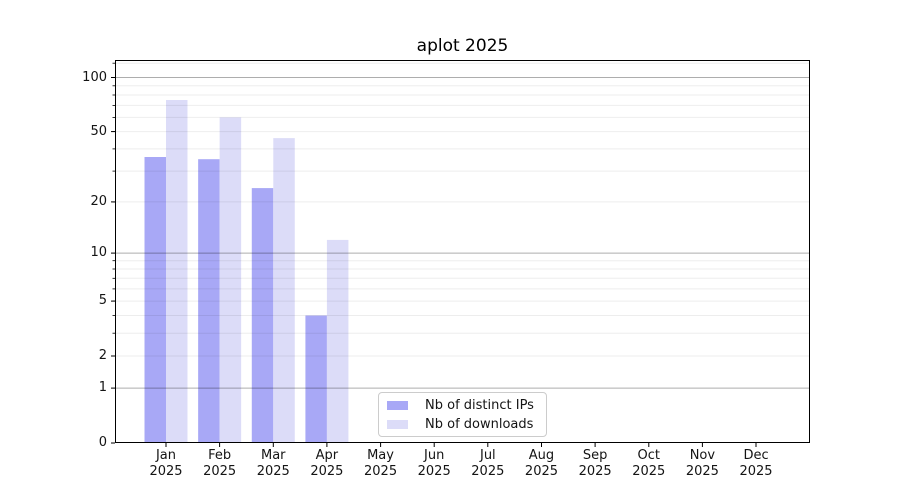  I want to click on x-tick-label-dec: Dec 2025, so click(756, 464).